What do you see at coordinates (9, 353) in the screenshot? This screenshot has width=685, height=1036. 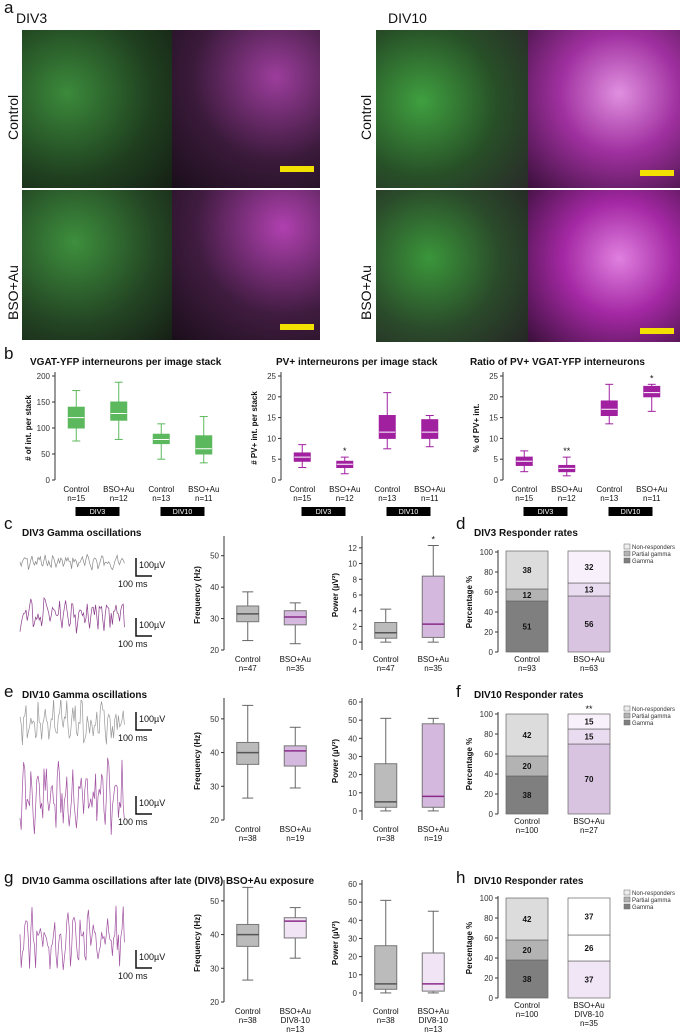 I see `panel-b-letter: b` at bounding box center [9, 353].